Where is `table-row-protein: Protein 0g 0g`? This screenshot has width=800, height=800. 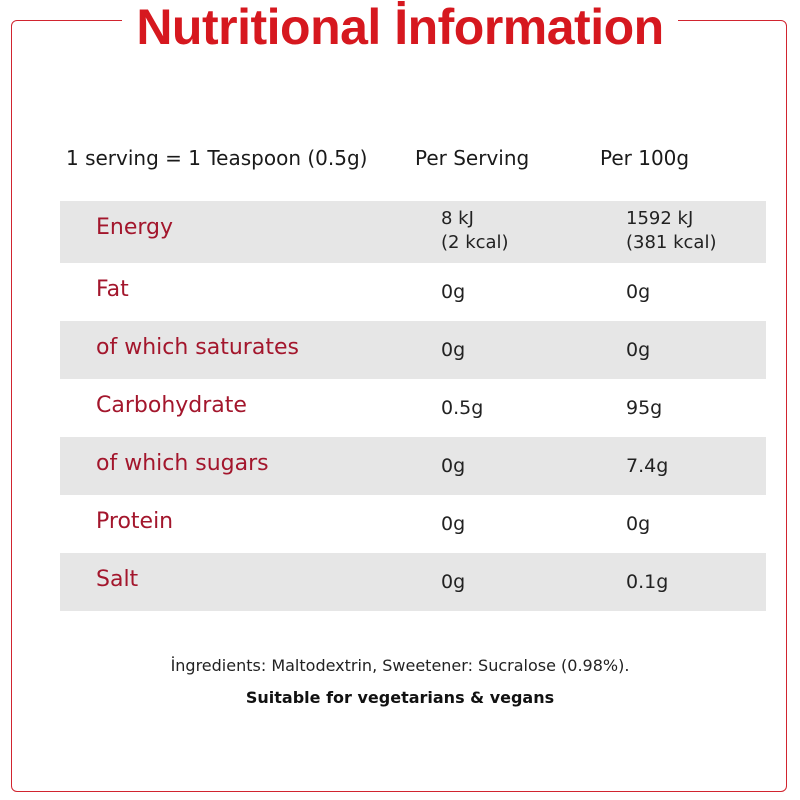 table-row-protein: Protein 0g 0g is located at coordinates (413, 524).